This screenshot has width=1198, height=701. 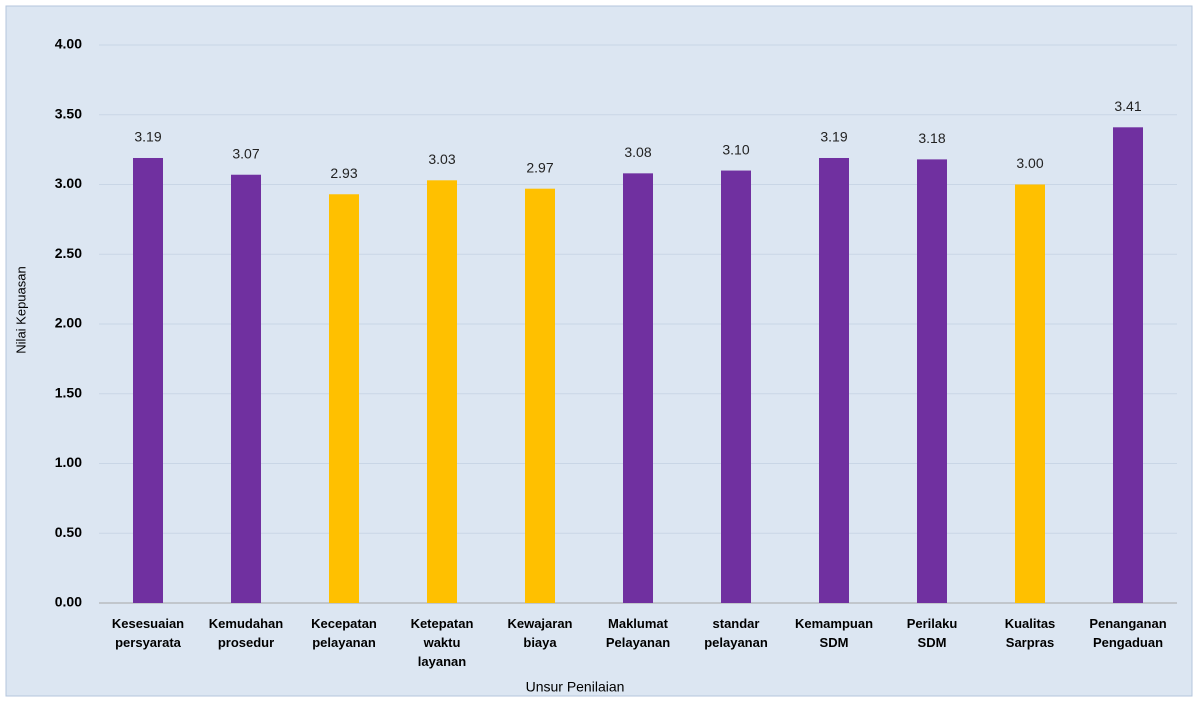 What do you see at coordinates (735, 149) in the screenshot?
I see `value-label: 3.10` at bounding box center [735, 149].